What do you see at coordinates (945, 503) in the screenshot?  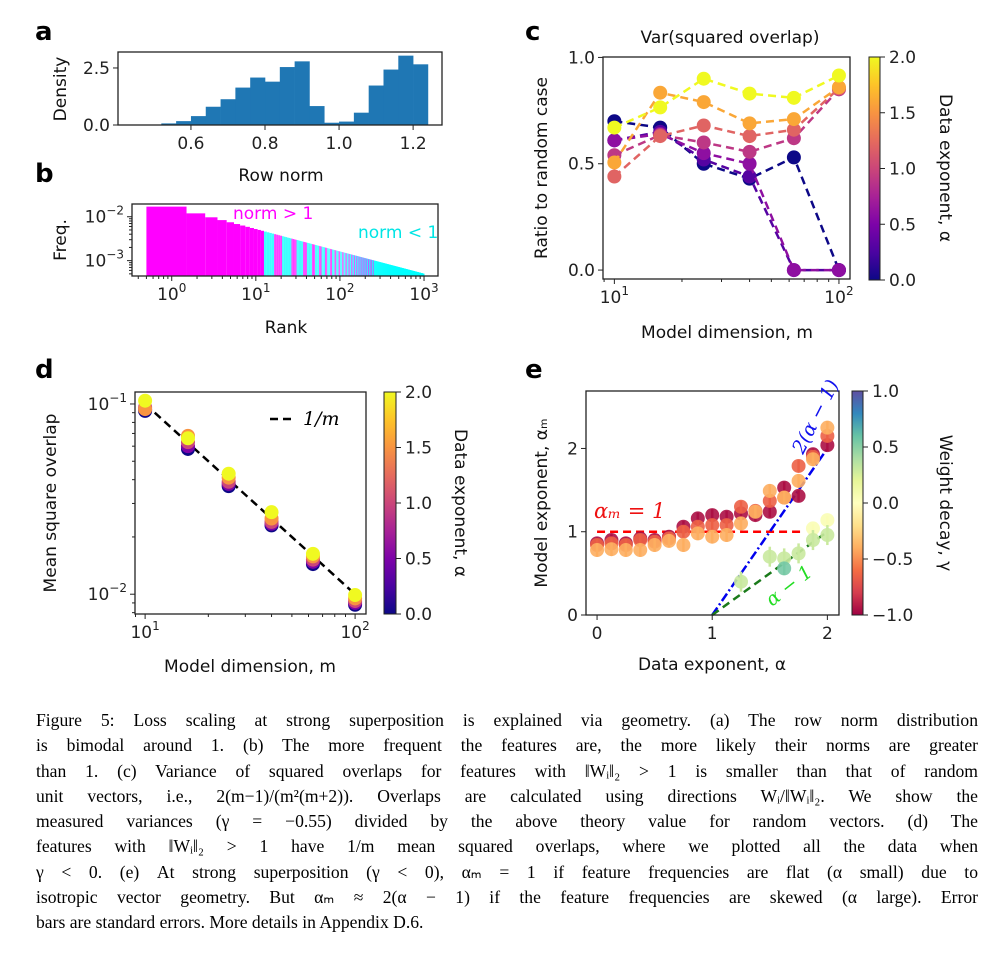 I see `panel-e-colorbar-label: Weight decay, γ` at bounding box center [945, 503].